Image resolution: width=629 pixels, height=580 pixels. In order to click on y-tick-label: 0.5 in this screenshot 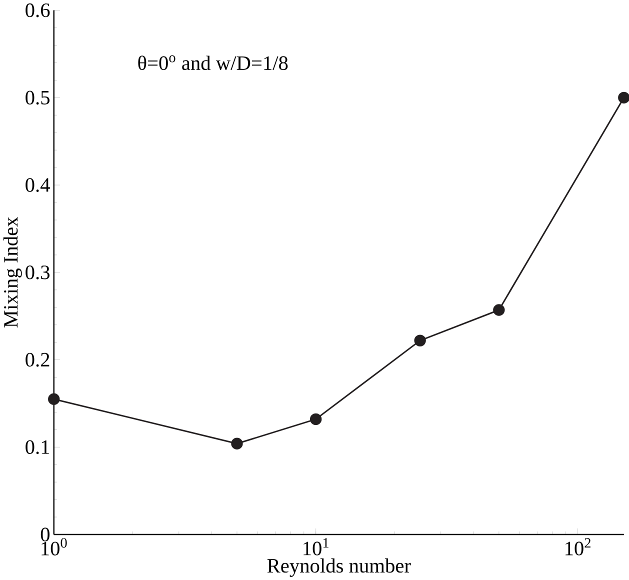, I will do `click(38, 97)`.